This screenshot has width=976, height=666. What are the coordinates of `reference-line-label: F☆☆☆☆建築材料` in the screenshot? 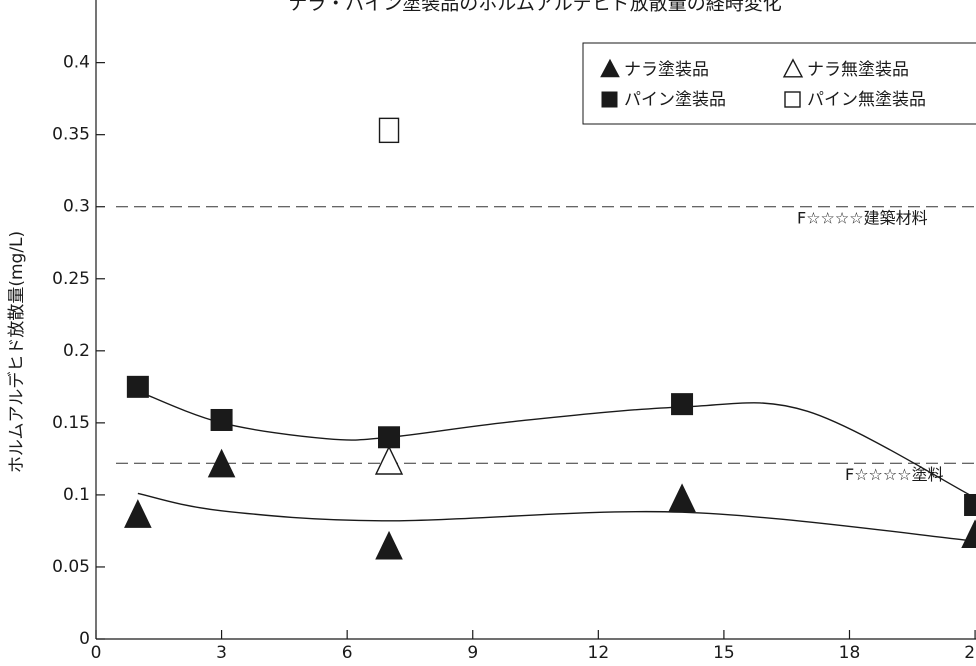 It's located at (862, 218).